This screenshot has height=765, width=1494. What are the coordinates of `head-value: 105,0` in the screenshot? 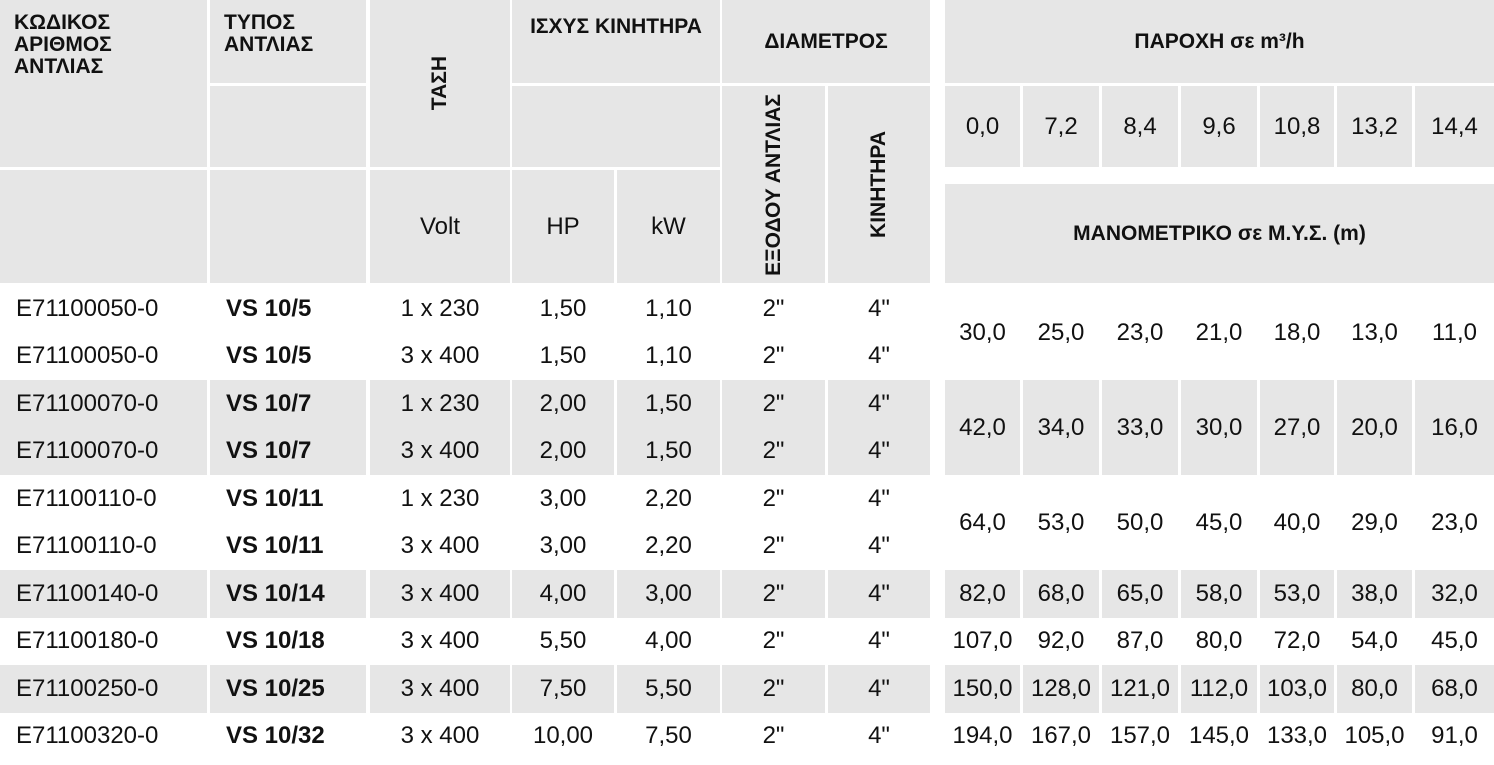 It's located at (1374, 736).